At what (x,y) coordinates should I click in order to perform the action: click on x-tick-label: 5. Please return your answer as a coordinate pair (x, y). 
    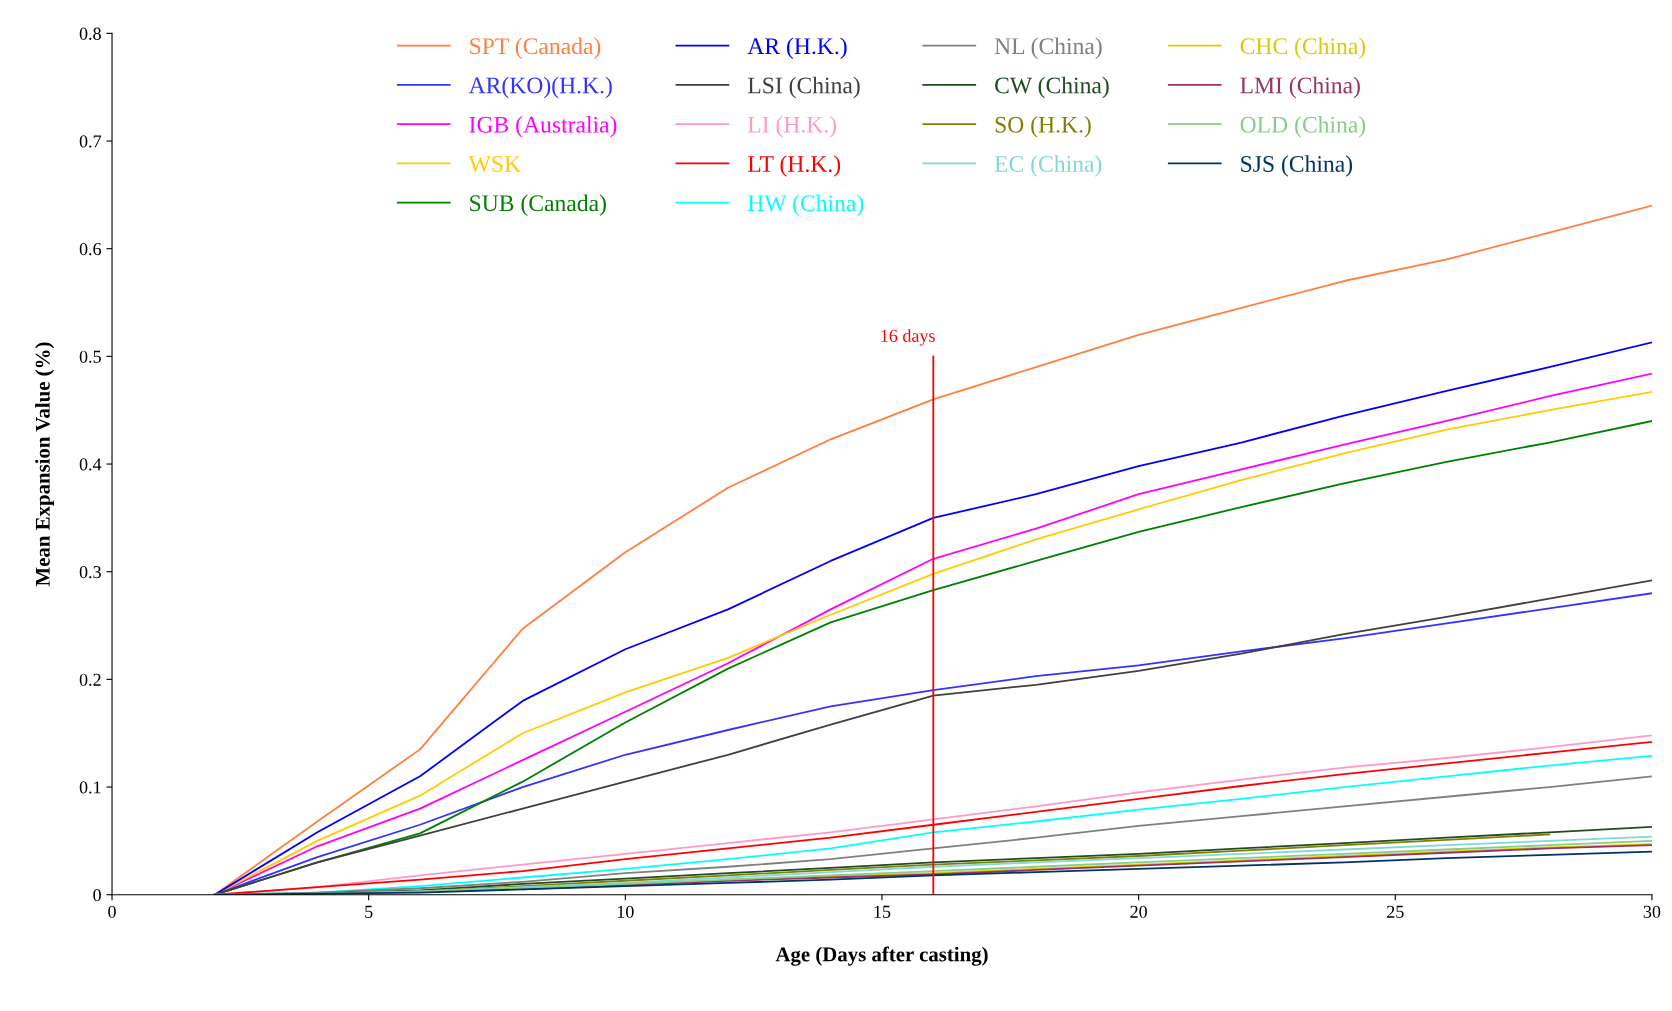
    Looking at the image, I should click on (369, 911).